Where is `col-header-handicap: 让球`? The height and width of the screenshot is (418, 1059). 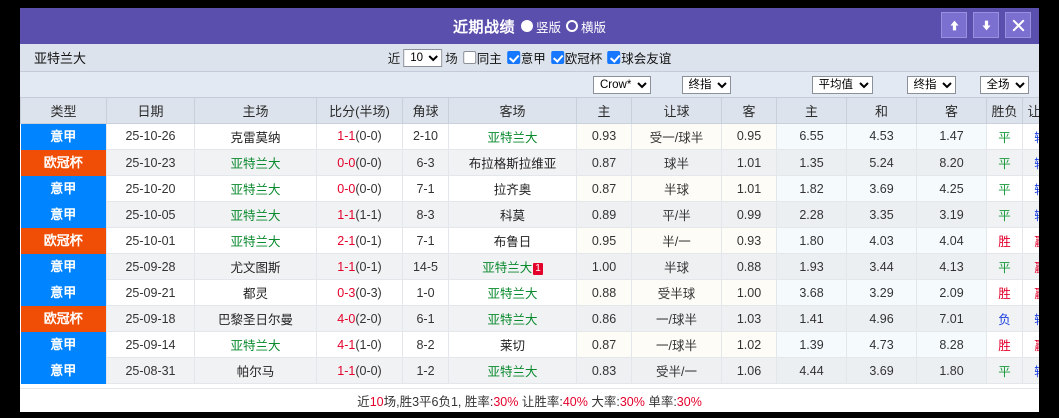 col-header-handicap: 让球 is located at coordinates (676, 111).